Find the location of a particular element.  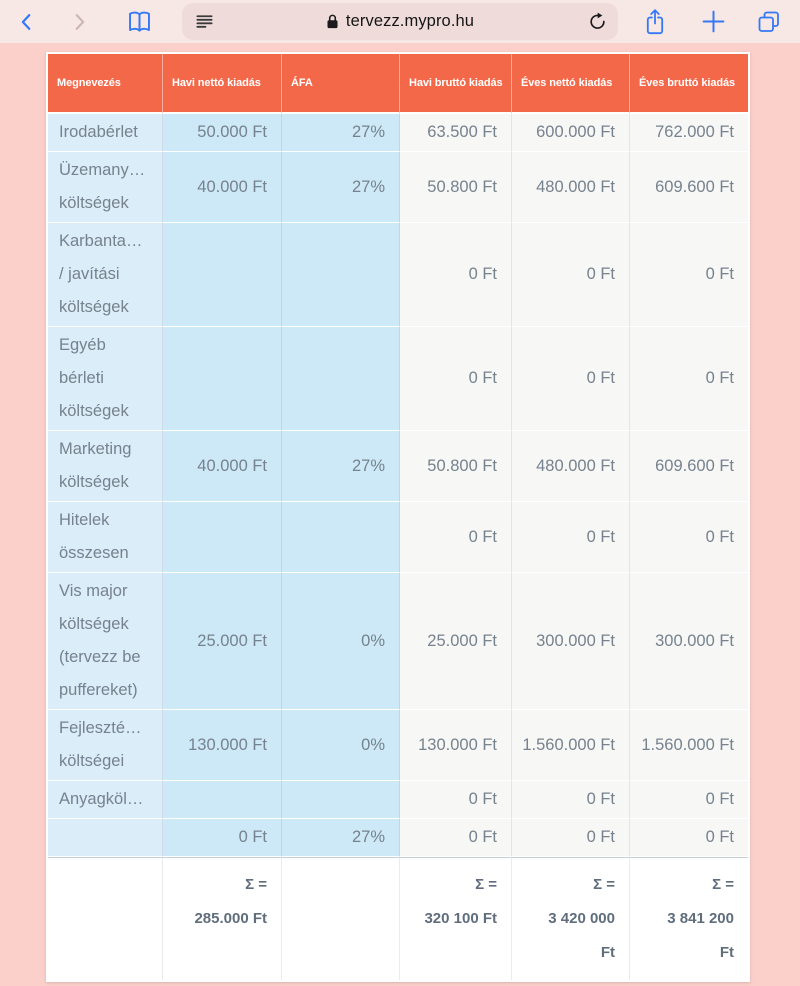

column-header-havi-brutto: Havi bruttó kiadás is located at coordinates (456, 84).